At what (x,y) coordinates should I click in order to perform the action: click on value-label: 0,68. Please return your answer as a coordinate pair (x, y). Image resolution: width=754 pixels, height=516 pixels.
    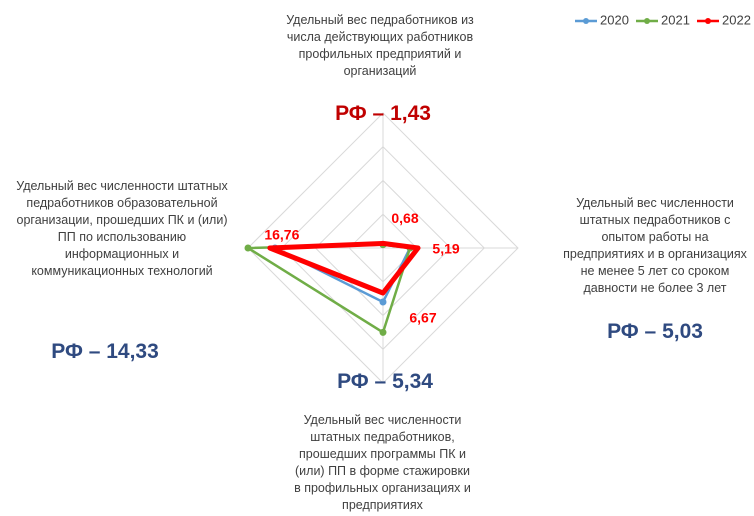
    Looking at the image, I should click on (404, 218).